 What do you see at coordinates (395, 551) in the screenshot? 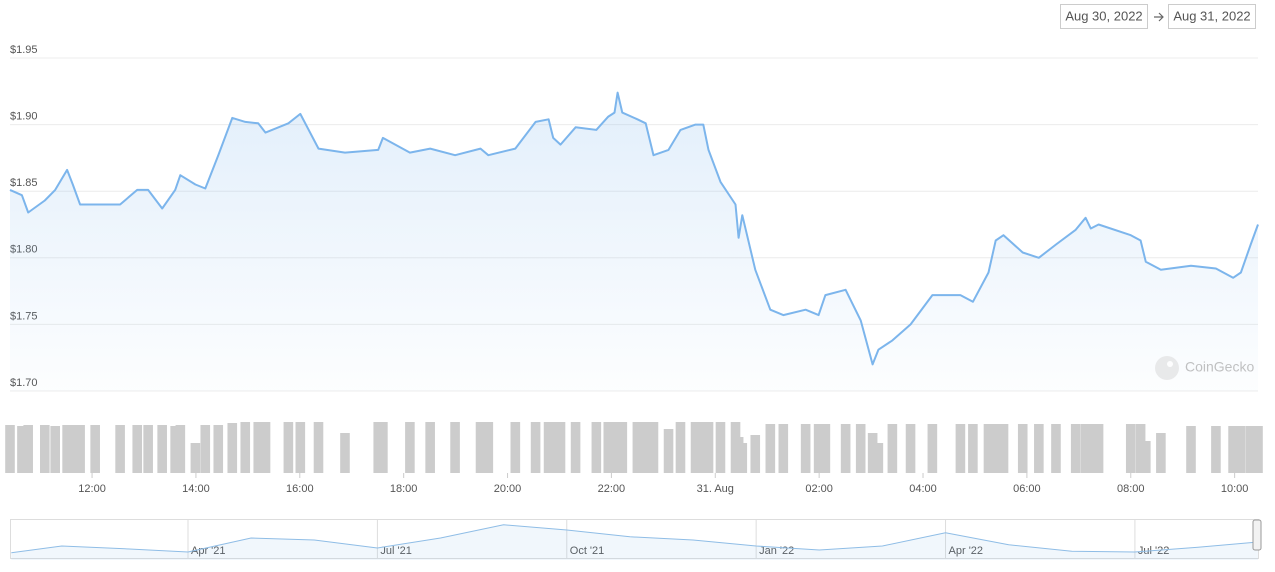
I see `x-tick-label: Jul '21` at bounding box center [395, 551].